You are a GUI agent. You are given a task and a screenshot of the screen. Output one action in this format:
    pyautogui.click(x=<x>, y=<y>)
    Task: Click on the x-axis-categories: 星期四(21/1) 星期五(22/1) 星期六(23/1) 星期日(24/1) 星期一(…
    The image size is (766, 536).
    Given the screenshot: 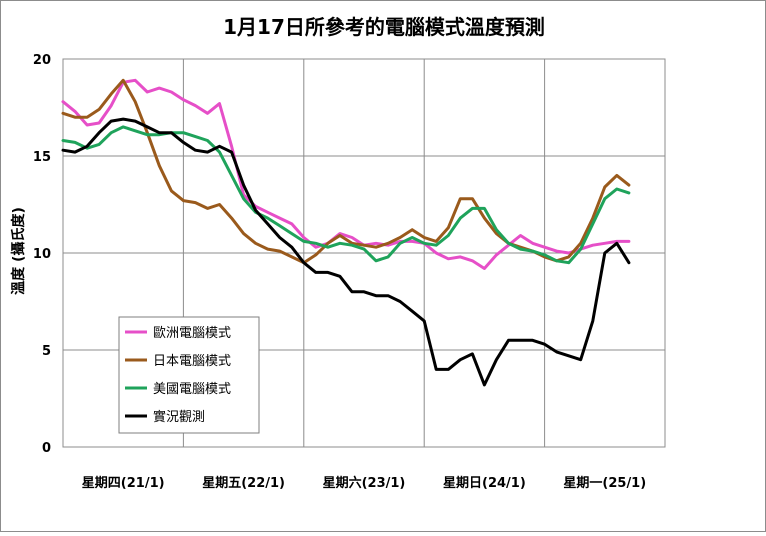 What is the action you would take?
    pyautogui.click(x=364, y=483)
    